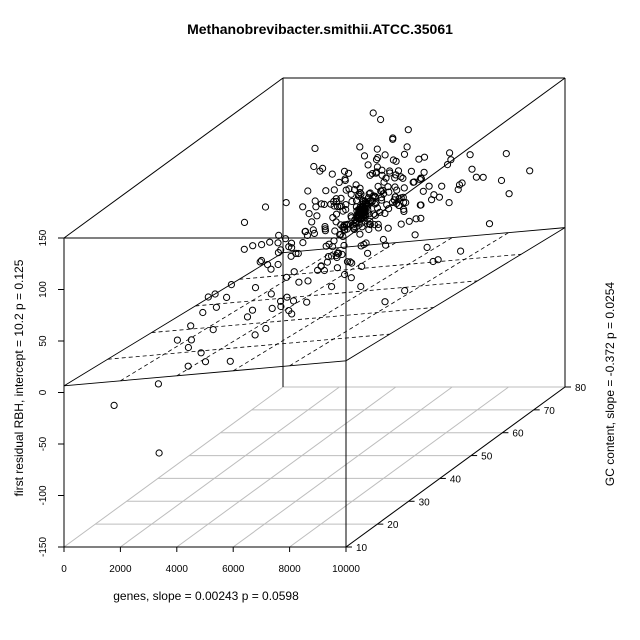 The height and width of the screenshot is (640, 640). I want to click on y-tick-label: 50, so click(487, 457).